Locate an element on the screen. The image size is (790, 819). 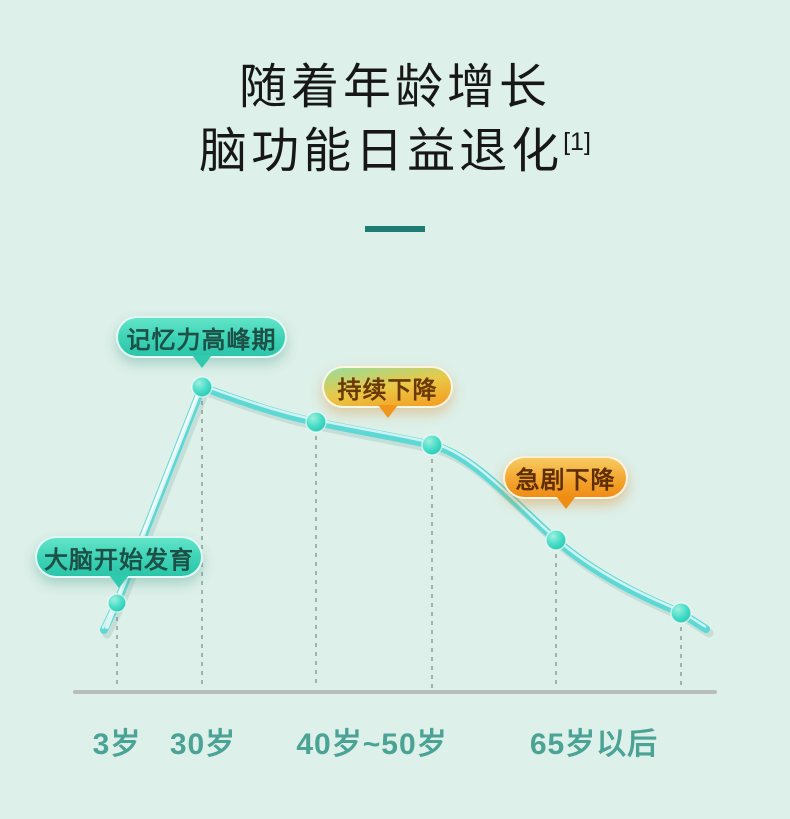
annotation-brain-develop-label: 大脑开始发育 is located at coordinates (119, 560).